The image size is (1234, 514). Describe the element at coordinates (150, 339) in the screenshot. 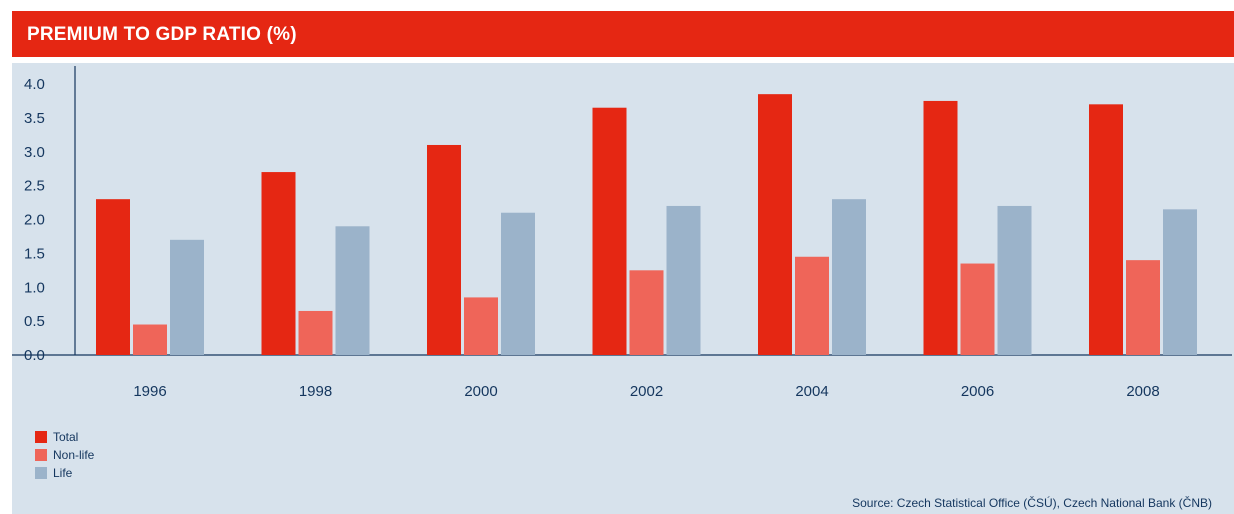

I see `bar-nonlife-1996` at that location.